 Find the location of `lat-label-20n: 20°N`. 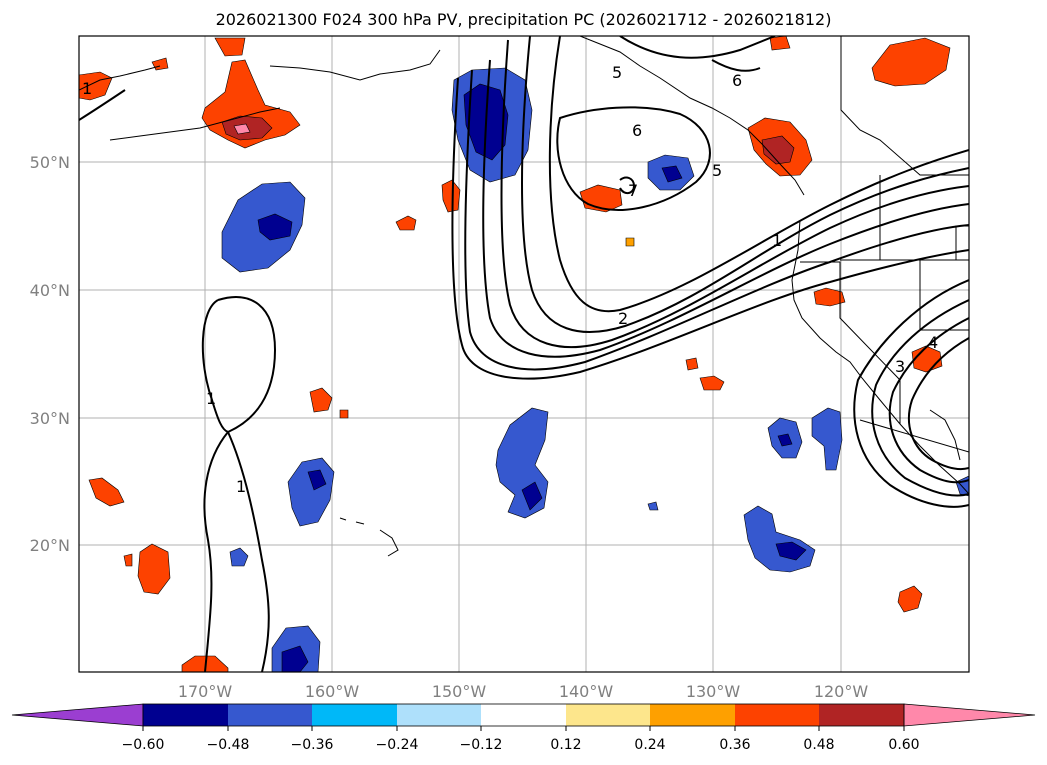

lat-label-20n: 20°N is located at coordinates (50, 545).